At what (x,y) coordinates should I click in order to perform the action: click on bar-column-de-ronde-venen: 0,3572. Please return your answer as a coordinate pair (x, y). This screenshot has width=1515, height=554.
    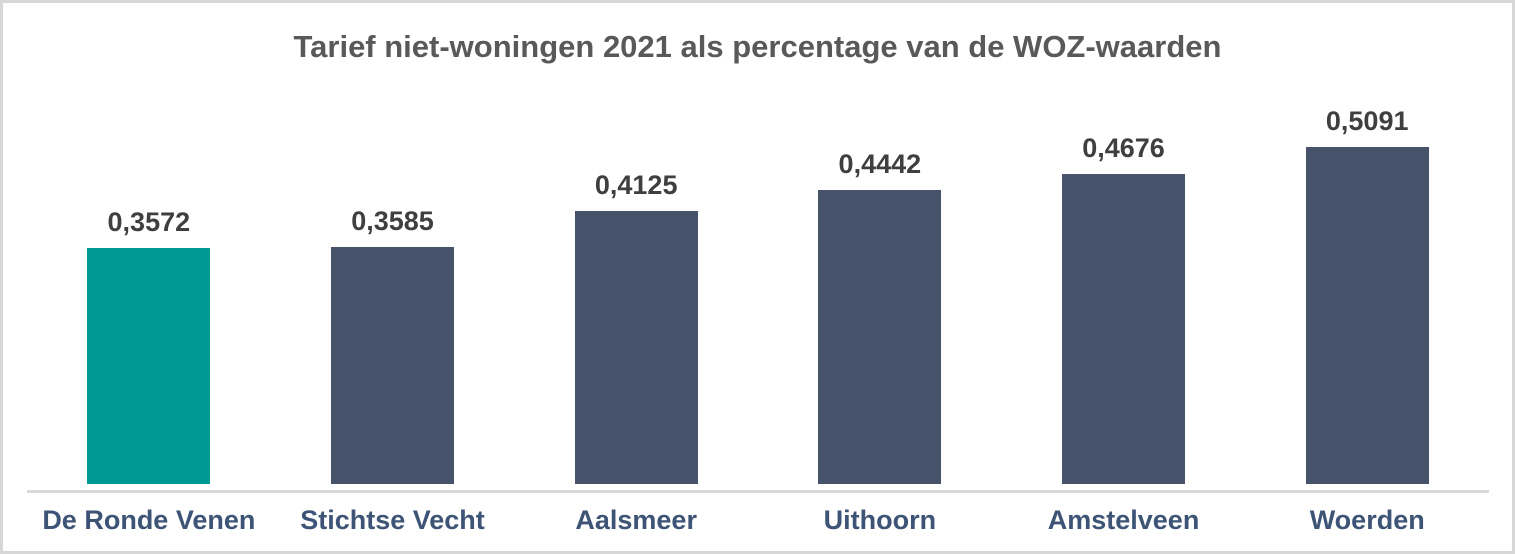
    Looking at the image, I should click on (149, 288).